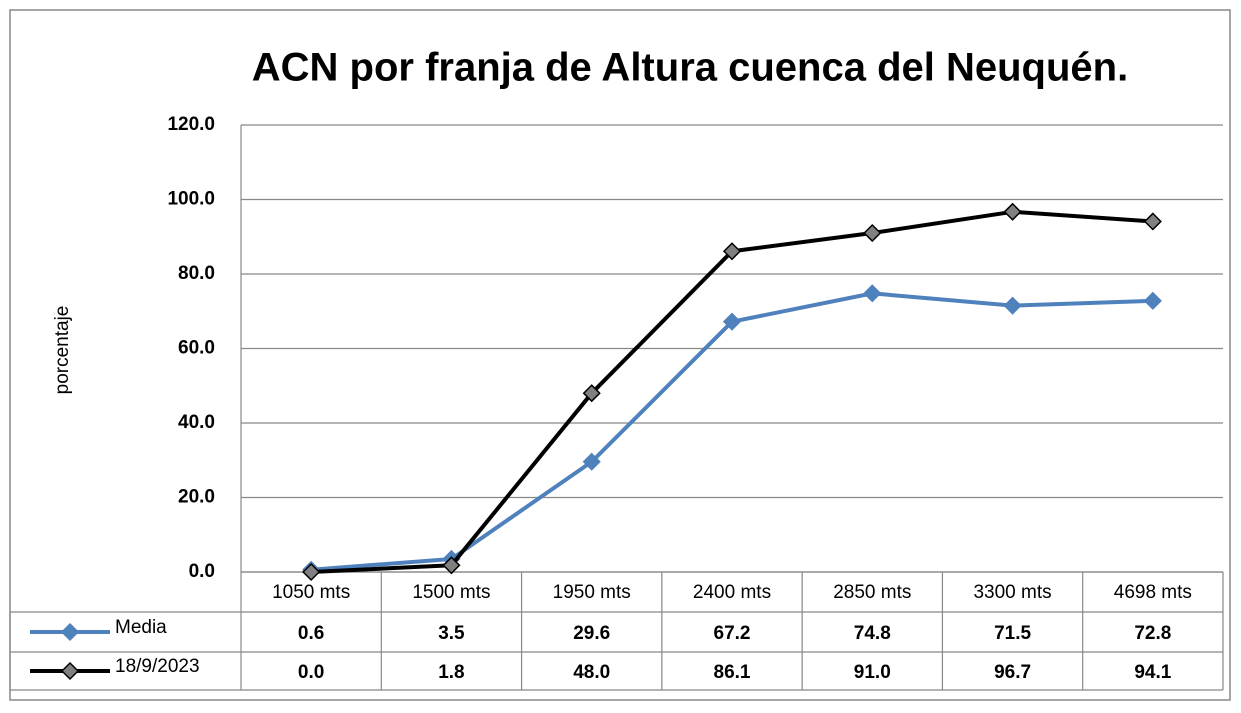  Describe the element at coordinates (1012, 633) in the screenshot. I see `table-value: 71.5` at that location.